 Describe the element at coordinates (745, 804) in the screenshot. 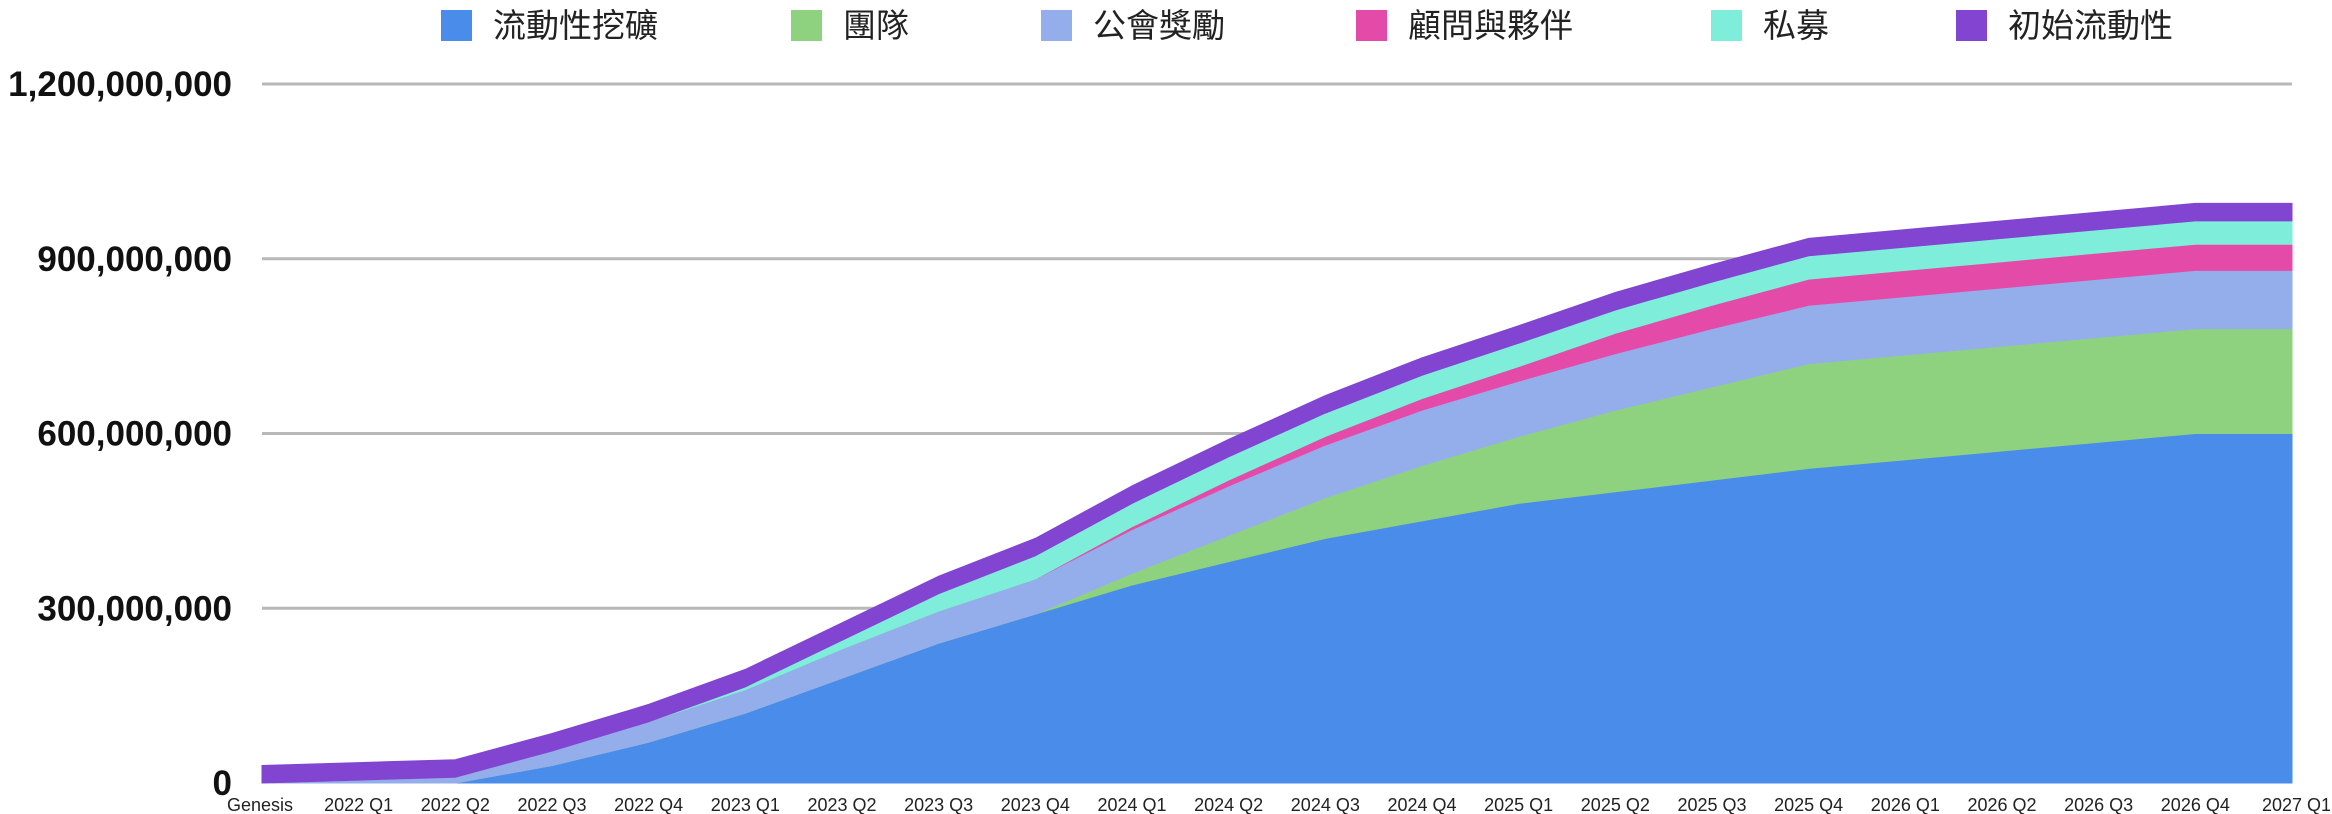

I see `x-tick-label: 2023 Q1` at that location.